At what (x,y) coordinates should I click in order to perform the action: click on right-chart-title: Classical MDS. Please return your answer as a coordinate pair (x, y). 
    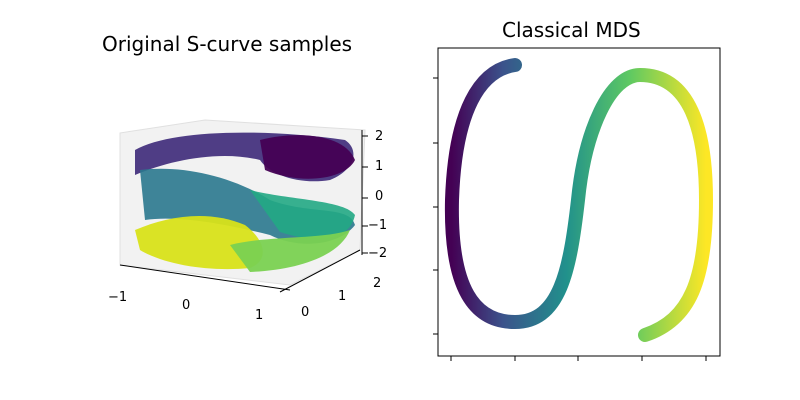
    Looking at the image, I should click on (571, 30).